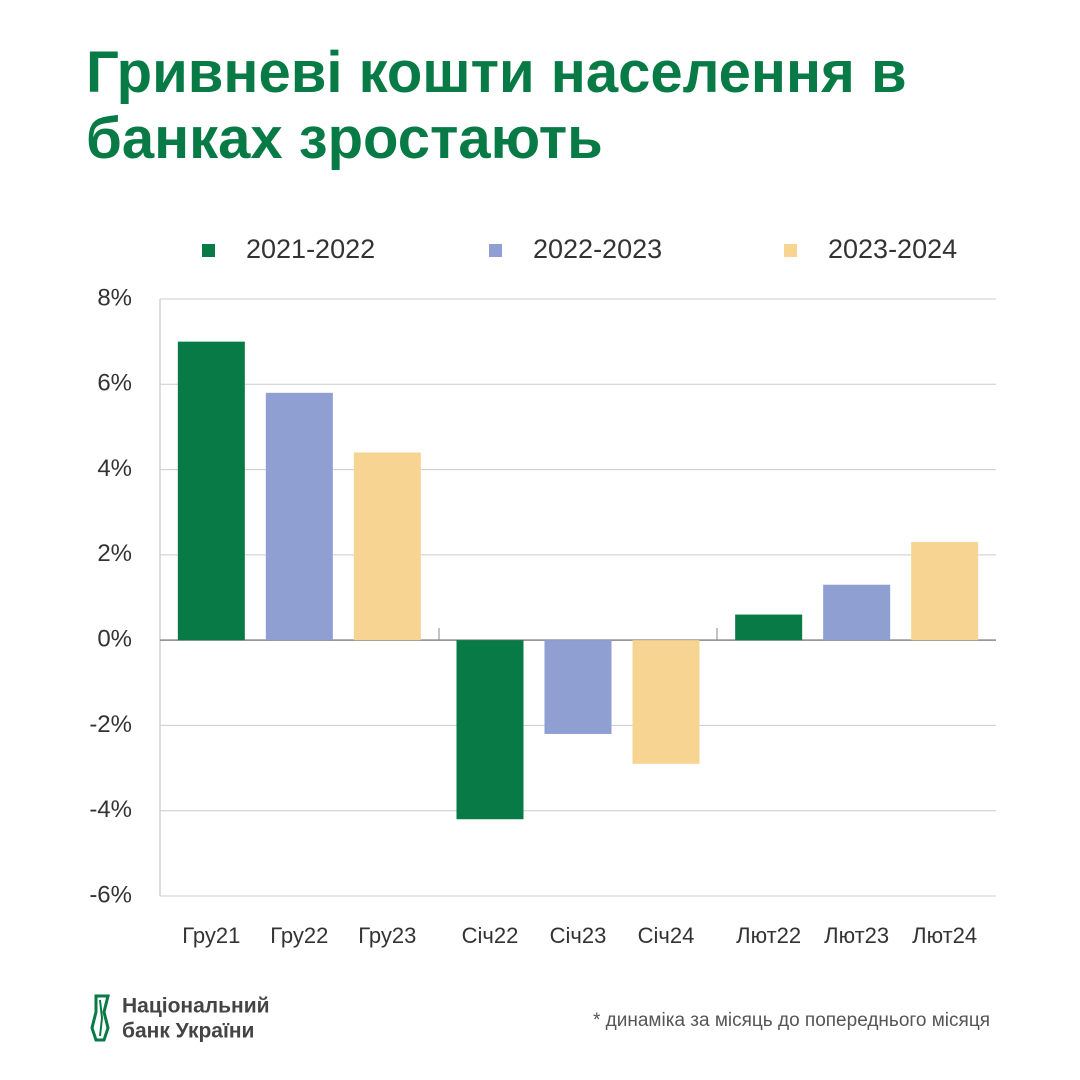 The width and height of the screenshot is (1080, 1080). I want to click on y-tick-label: 6%, so click(114, 383).